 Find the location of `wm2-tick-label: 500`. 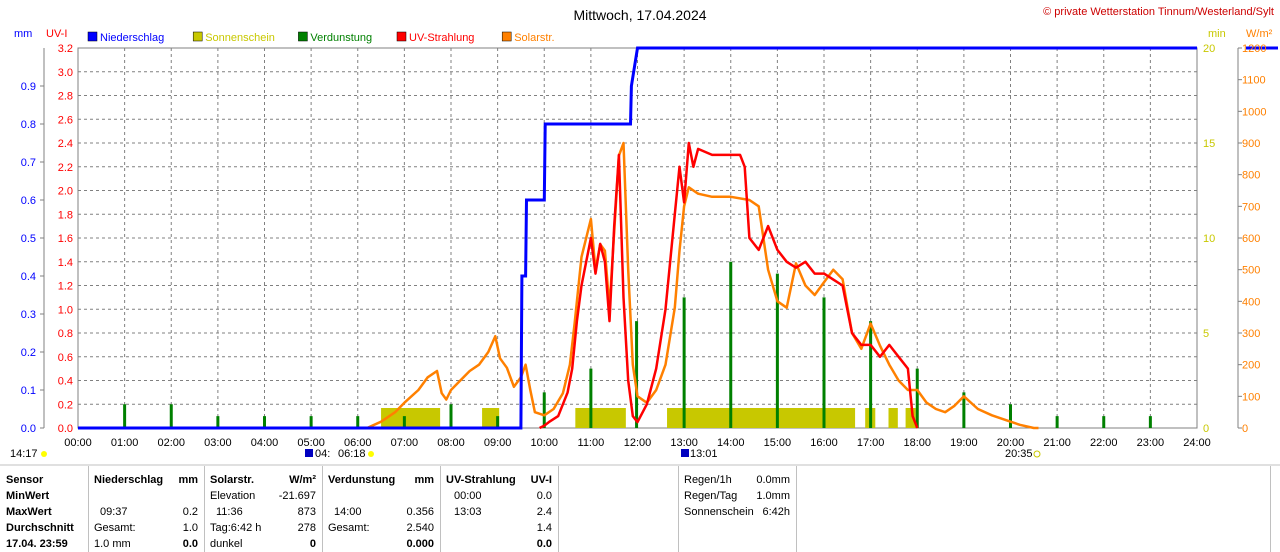

wm2-tick-label: 500 is located at coordinates (1251, 271).